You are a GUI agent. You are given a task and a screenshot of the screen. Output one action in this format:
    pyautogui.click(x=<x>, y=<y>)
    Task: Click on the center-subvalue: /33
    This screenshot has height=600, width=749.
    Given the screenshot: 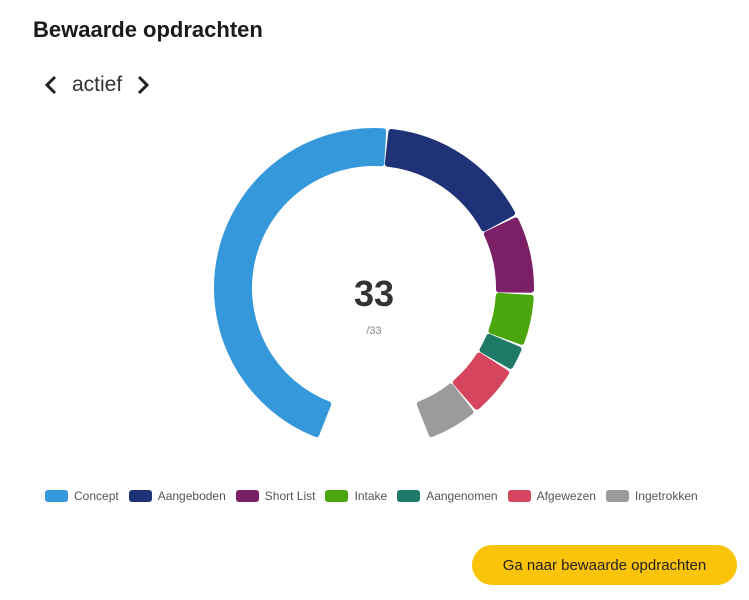 What is the action you would take?
    pyautogui.click(x=373, y=331)
    